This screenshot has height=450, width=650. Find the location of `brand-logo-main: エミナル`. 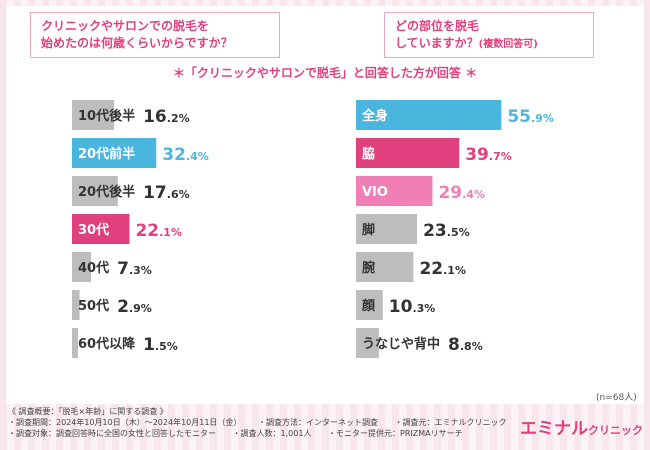

brand-logo-main: エミナル is located at coordinates (554, 429).